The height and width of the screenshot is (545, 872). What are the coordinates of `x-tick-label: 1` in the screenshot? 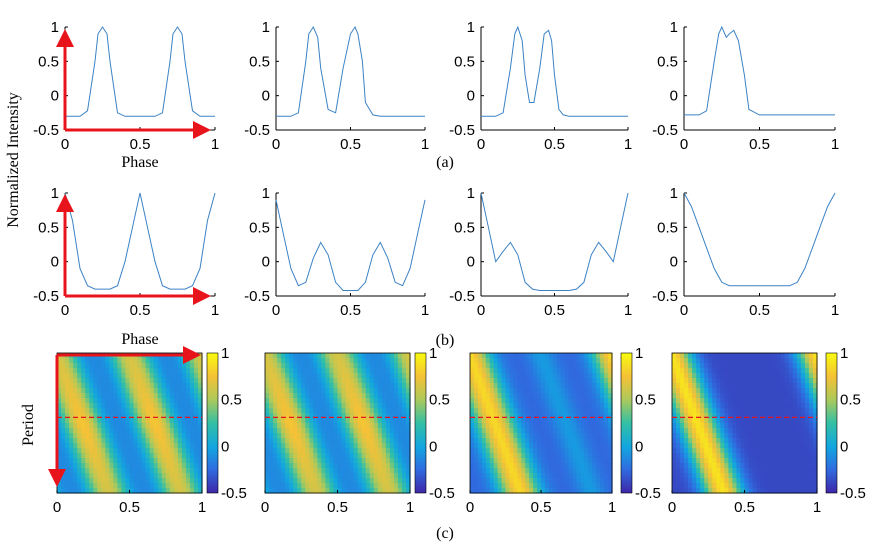 It's located at (835, 310).